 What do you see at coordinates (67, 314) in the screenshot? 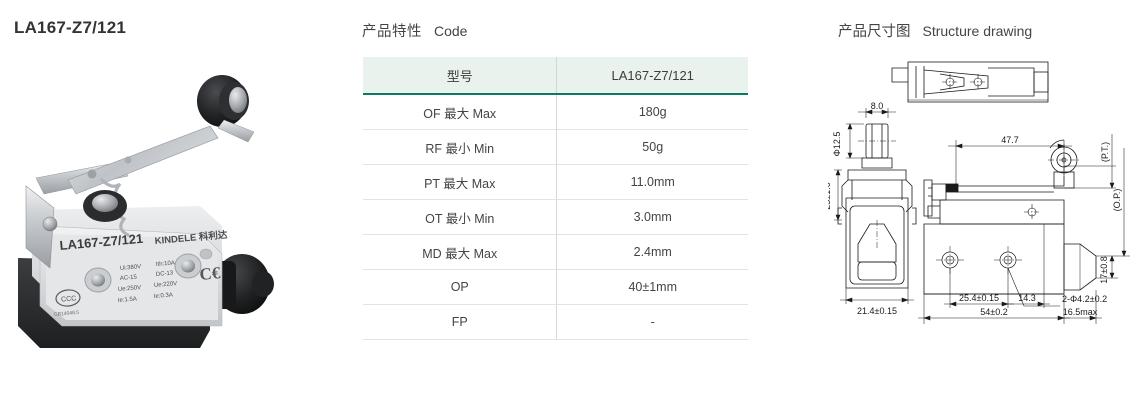
I see `standard-code-text: GB14048.5` at bounding box center [67, 314].